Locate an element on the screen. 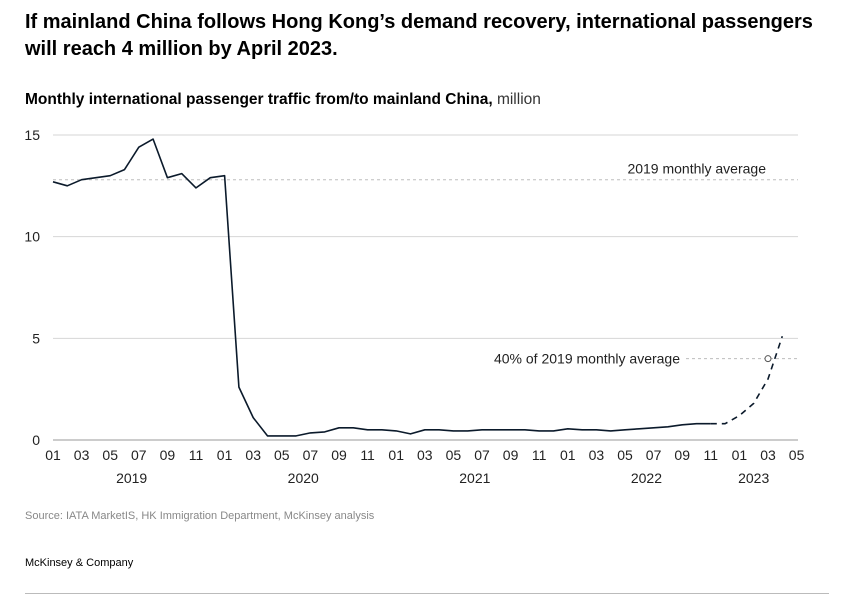 Image resolution: width=854 pixels, height=615 pixels. year-label: 2020 is located at coordinates (303, 478).